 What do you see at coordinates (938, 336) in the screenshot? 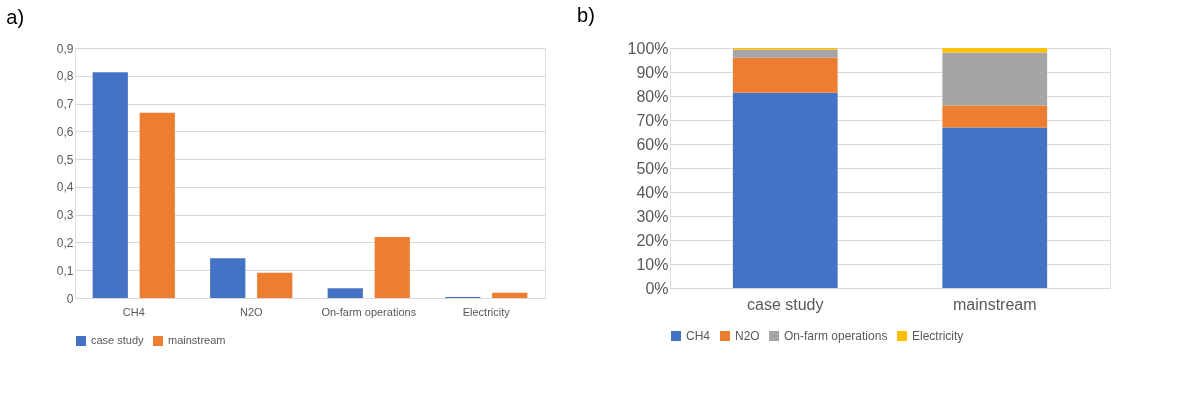
I see `legend-label: Electricity` at bounding box center [938, 336].